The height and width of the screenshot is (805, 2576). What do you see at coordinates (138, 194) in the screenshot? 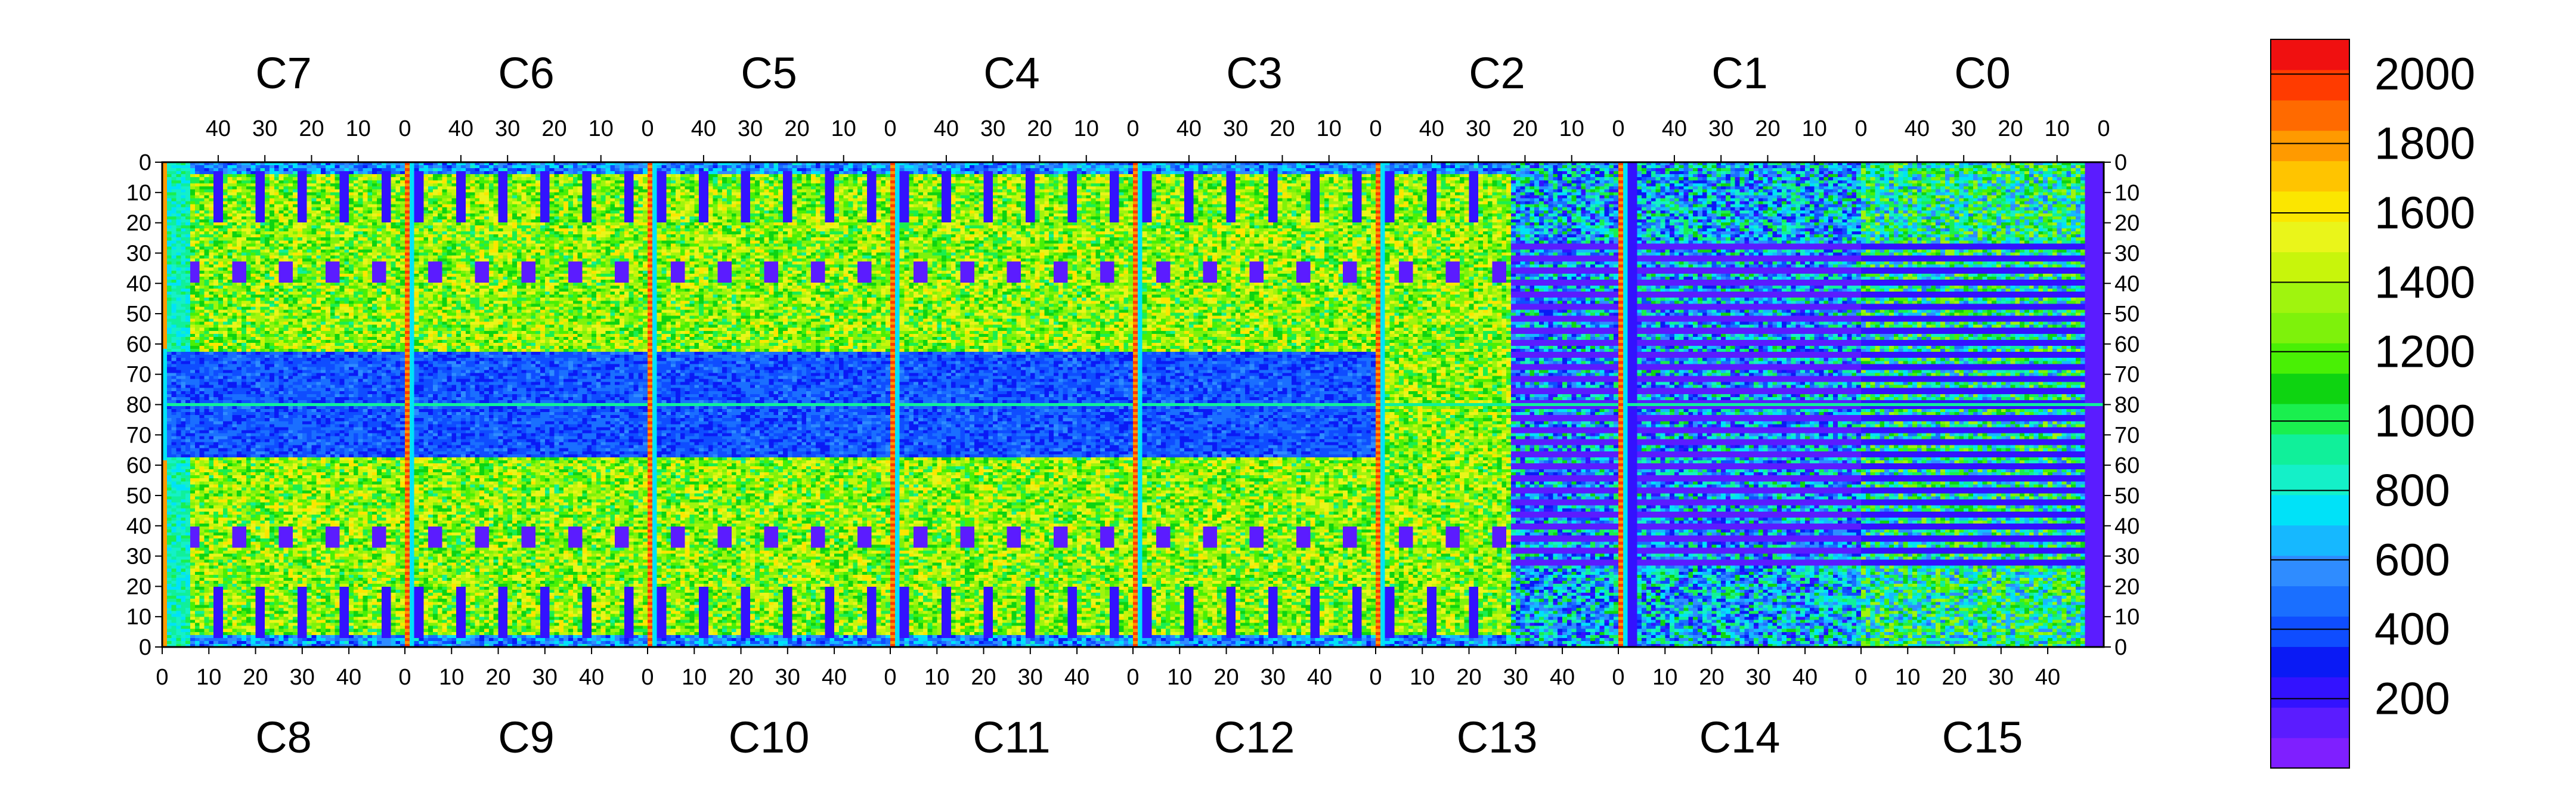
I see `y-tick-label-left: 10` at bounding box center [138, 194].